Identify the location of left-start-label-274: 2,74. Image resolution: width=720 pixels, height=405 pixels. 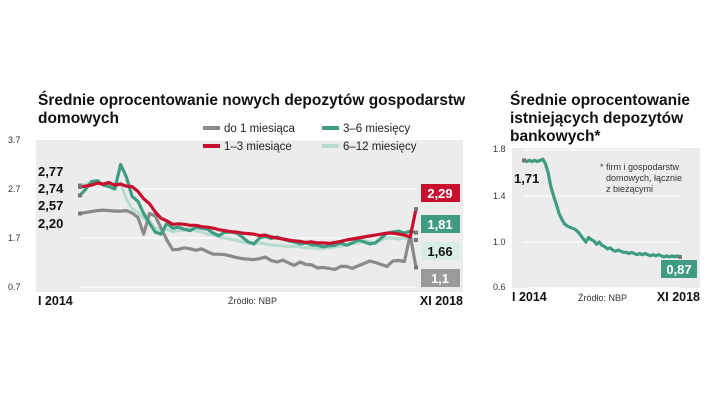
(51, 188).